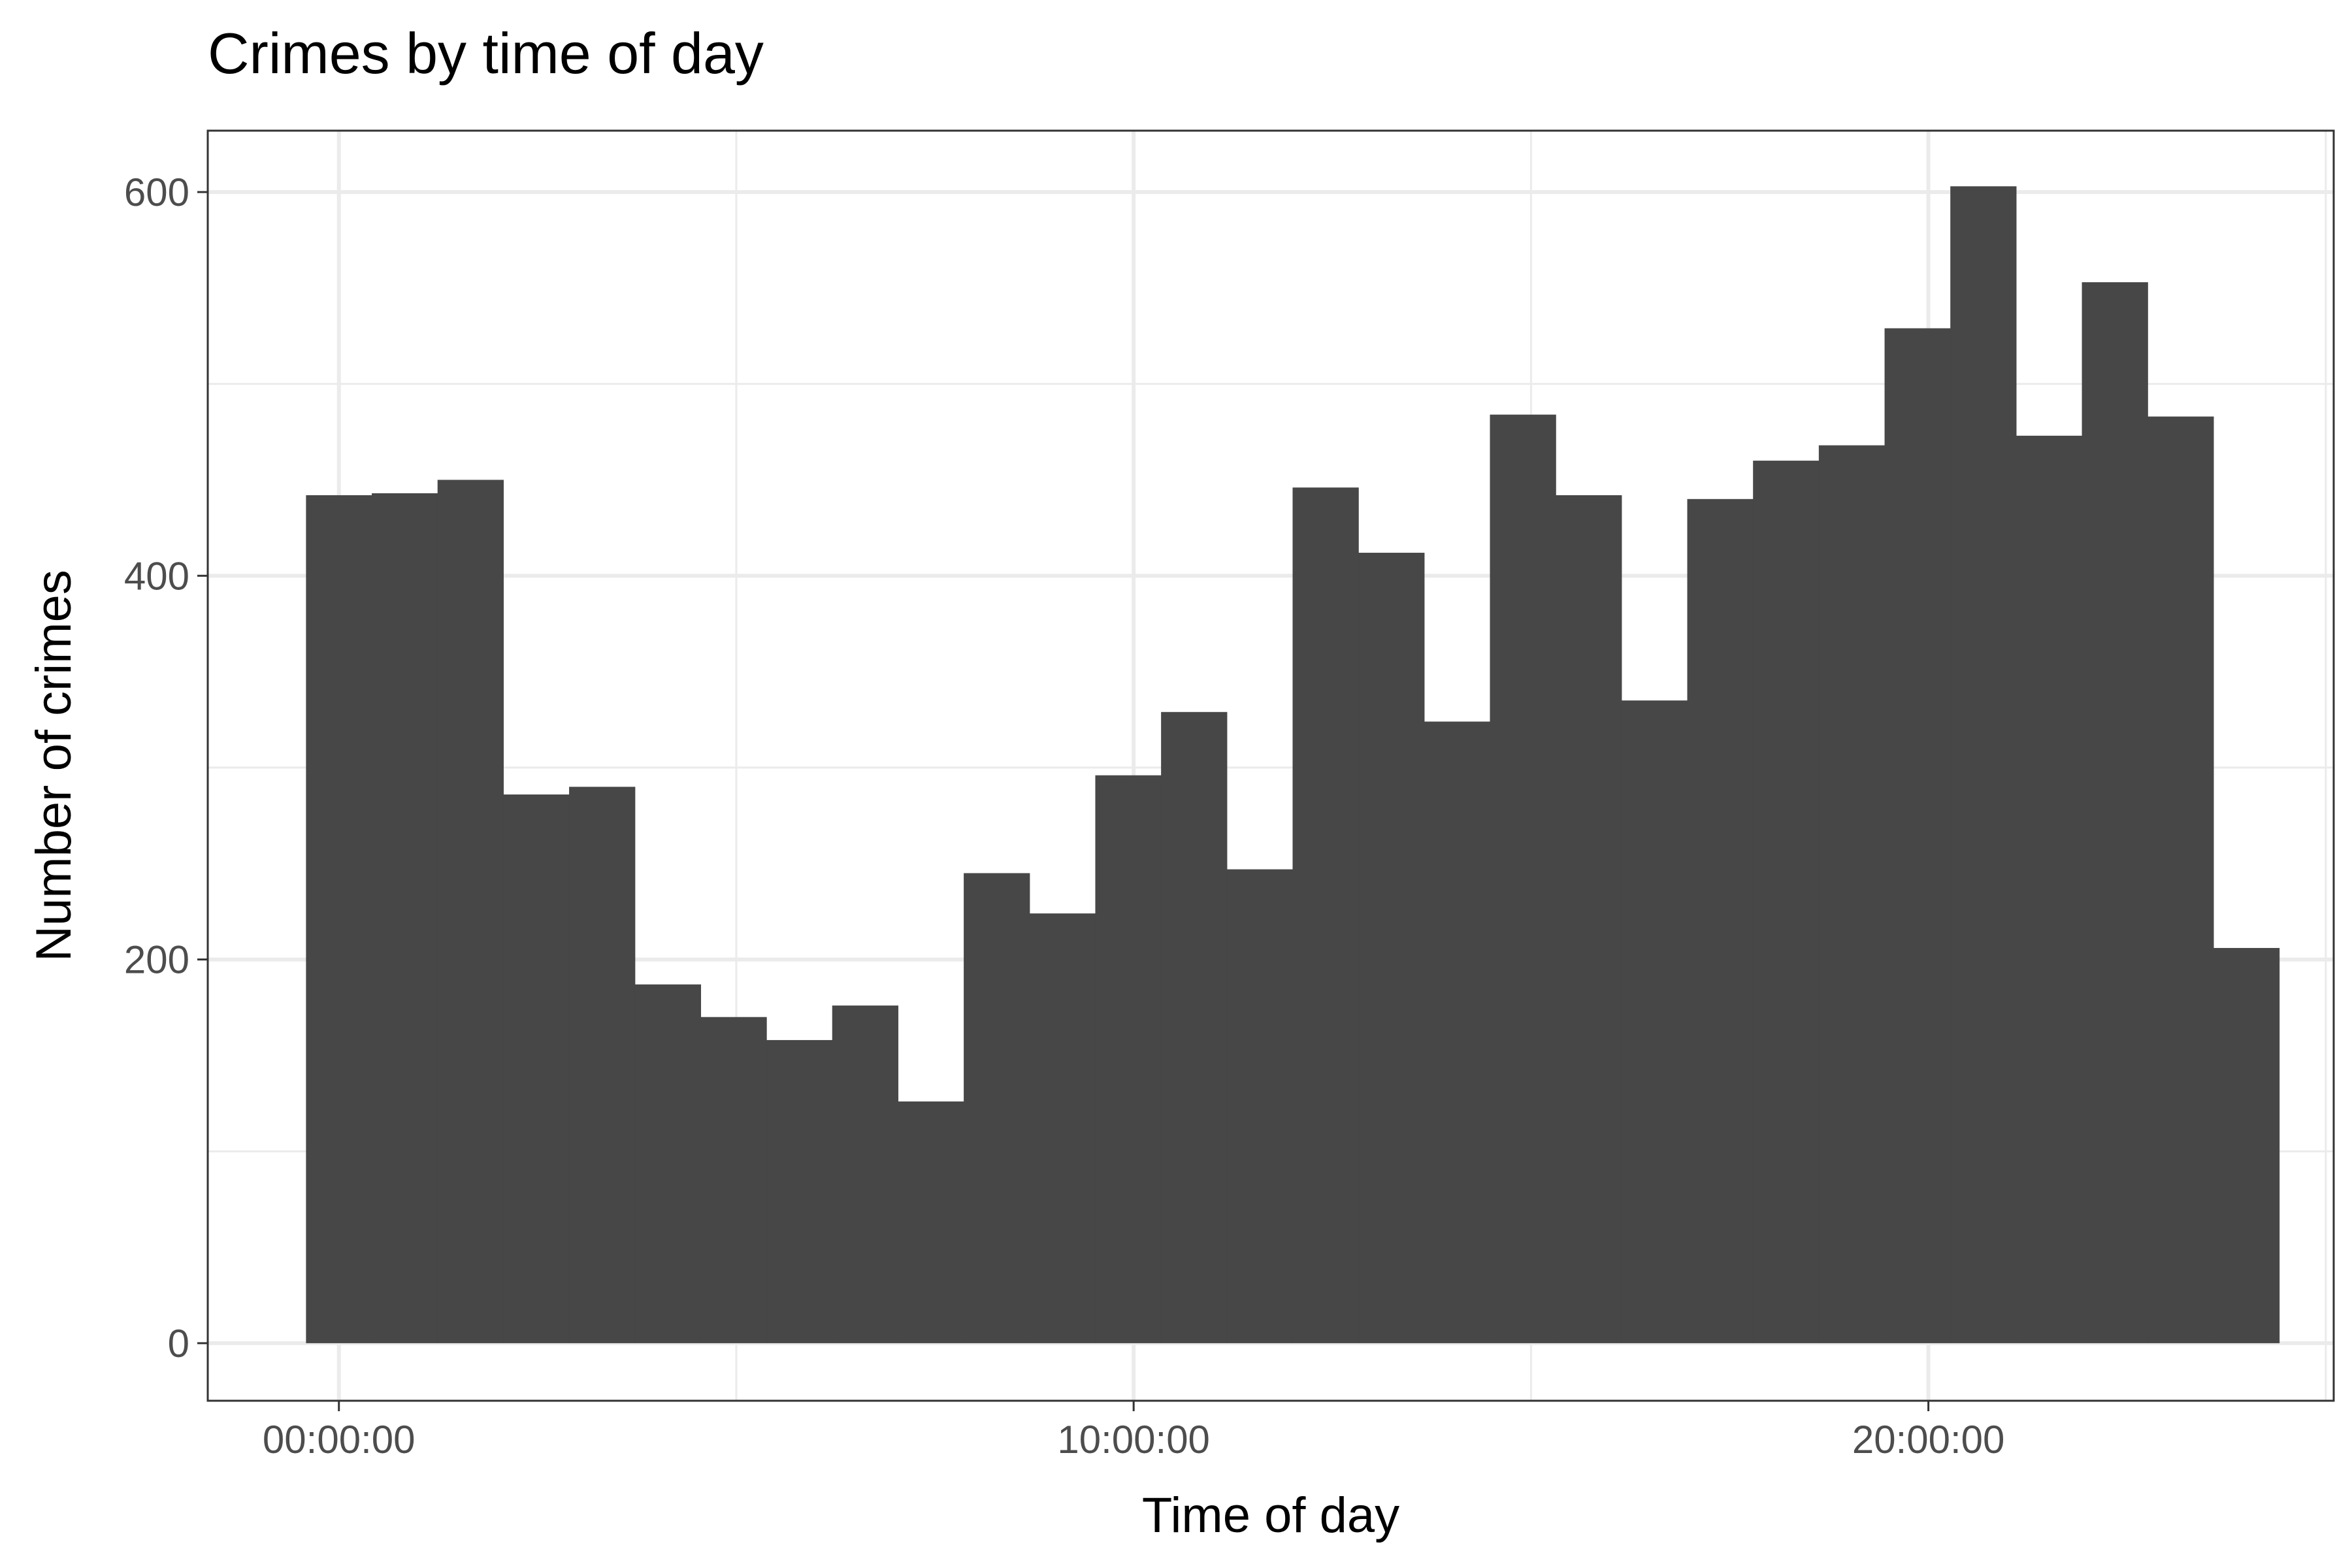  I want to click on x-axis-title: Time of day, so click(1270, 1515).